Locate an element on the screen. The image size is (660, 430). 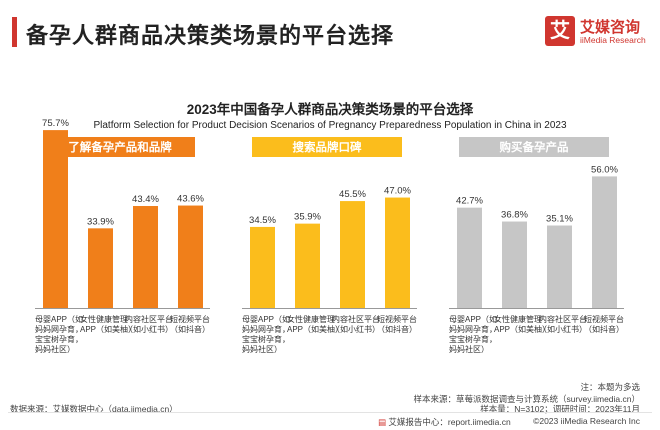
footer-report-center: ▤ 艾媒报告中心：report.iimedia.cn is located at coordinates (444, 422).